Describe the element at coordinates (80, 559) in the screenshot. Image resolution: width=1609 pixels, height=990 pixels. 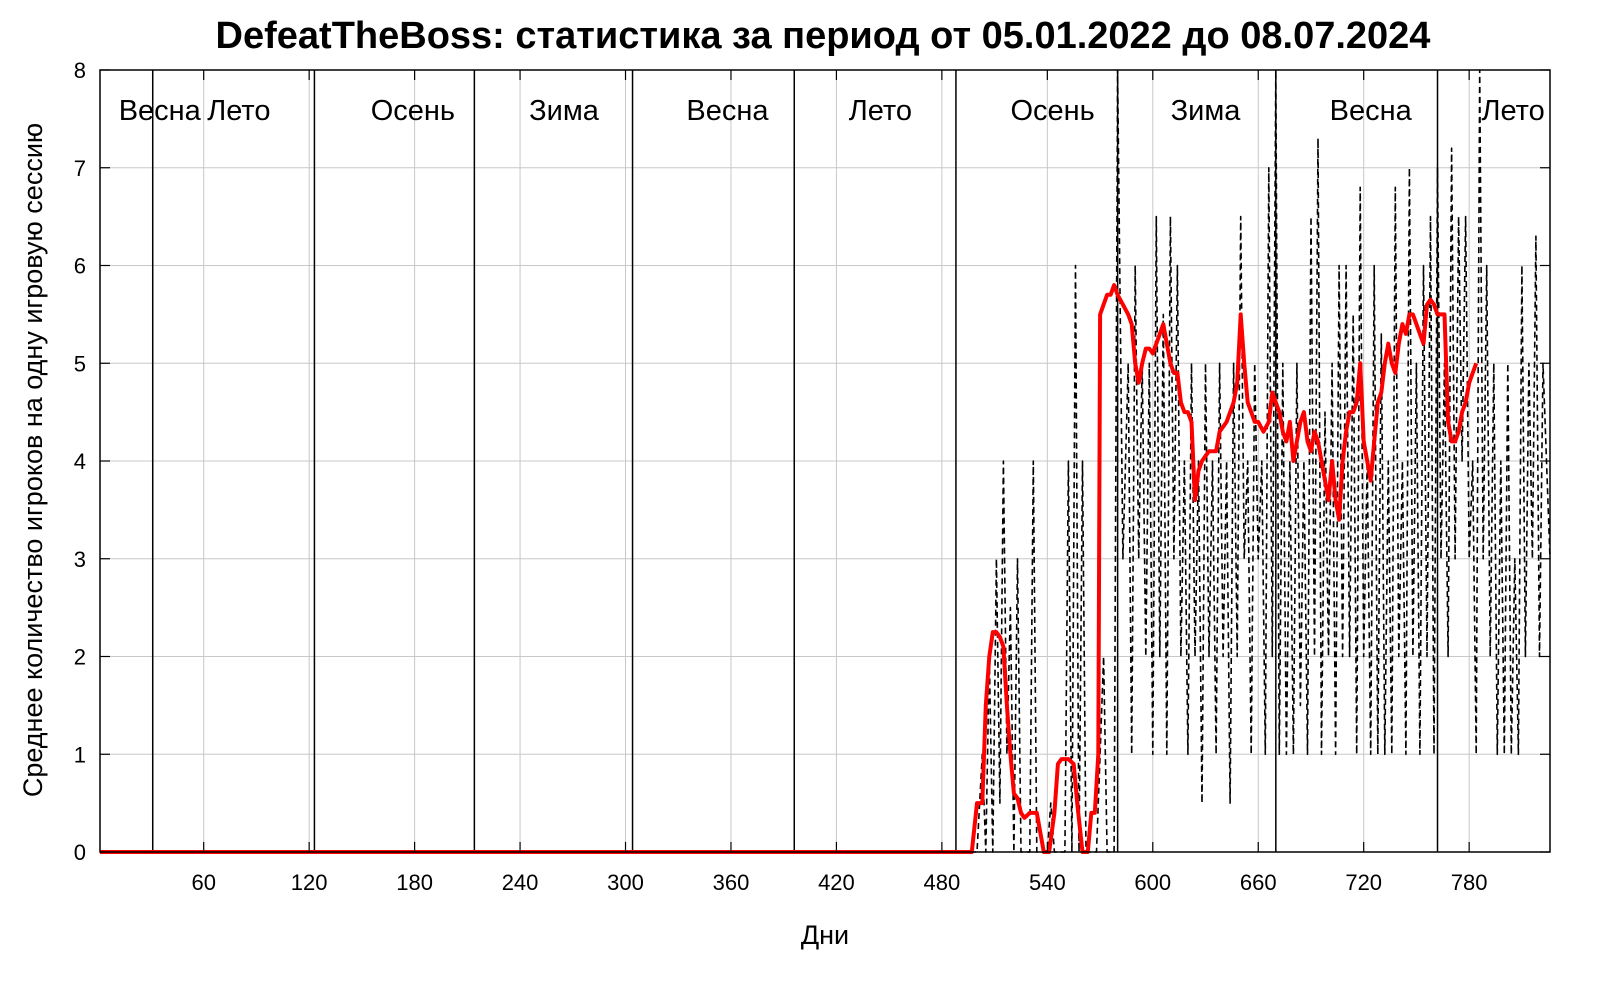
I see `y-tick-label: 3` at that location.